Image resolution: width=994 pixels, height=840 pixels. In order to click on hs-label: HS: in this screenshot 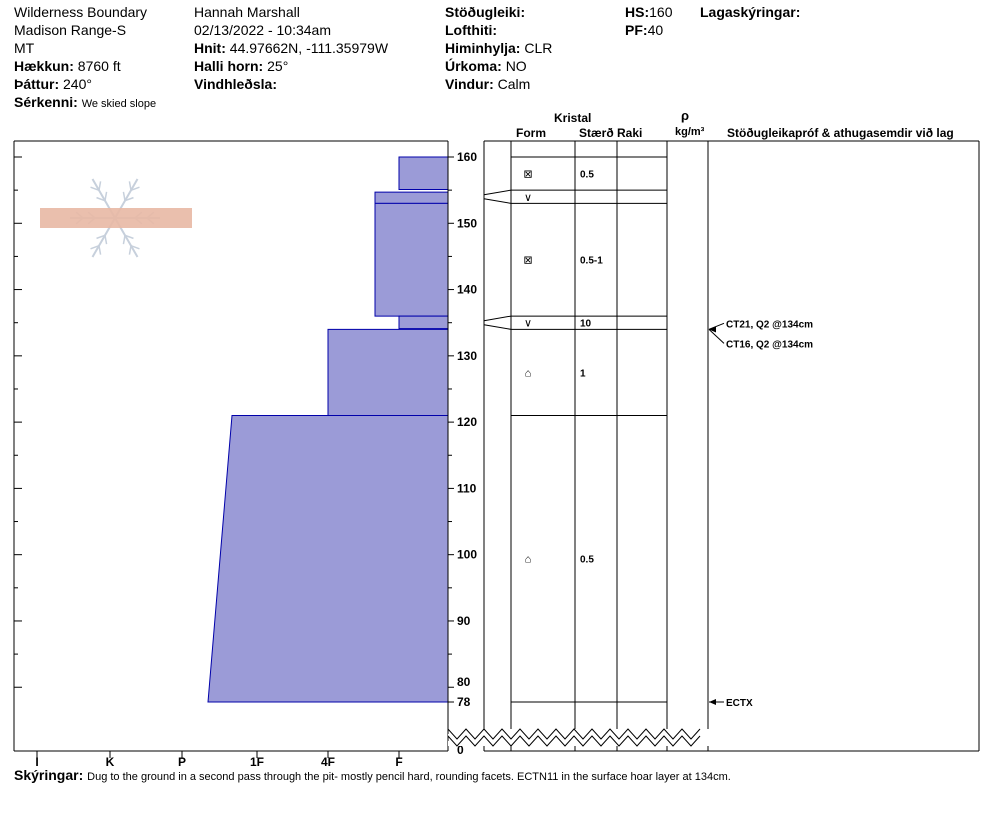, I will do `click(637, 12)`.